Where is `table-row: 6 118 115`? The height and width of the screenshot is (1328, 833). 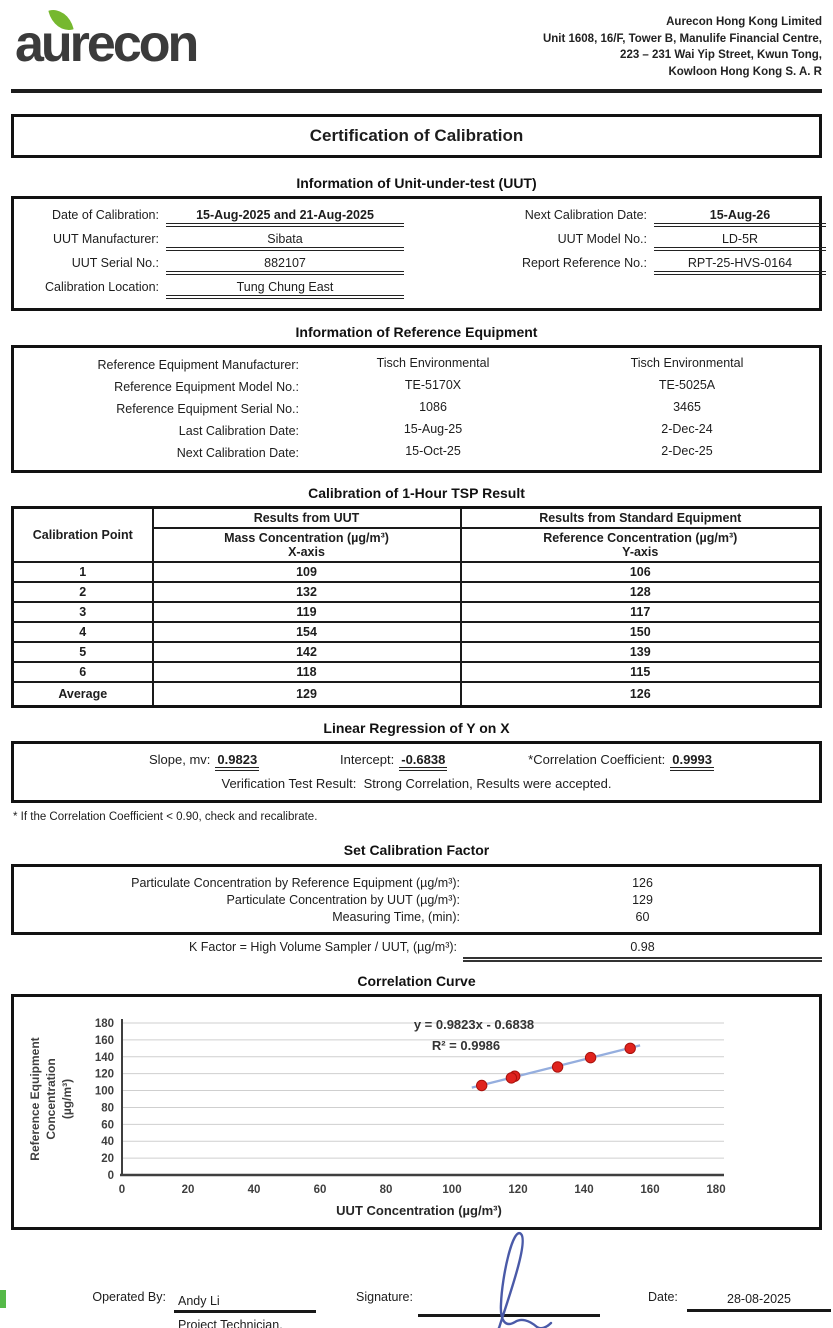 table-row: 6 118 115 is located at coordinates (416, 671).